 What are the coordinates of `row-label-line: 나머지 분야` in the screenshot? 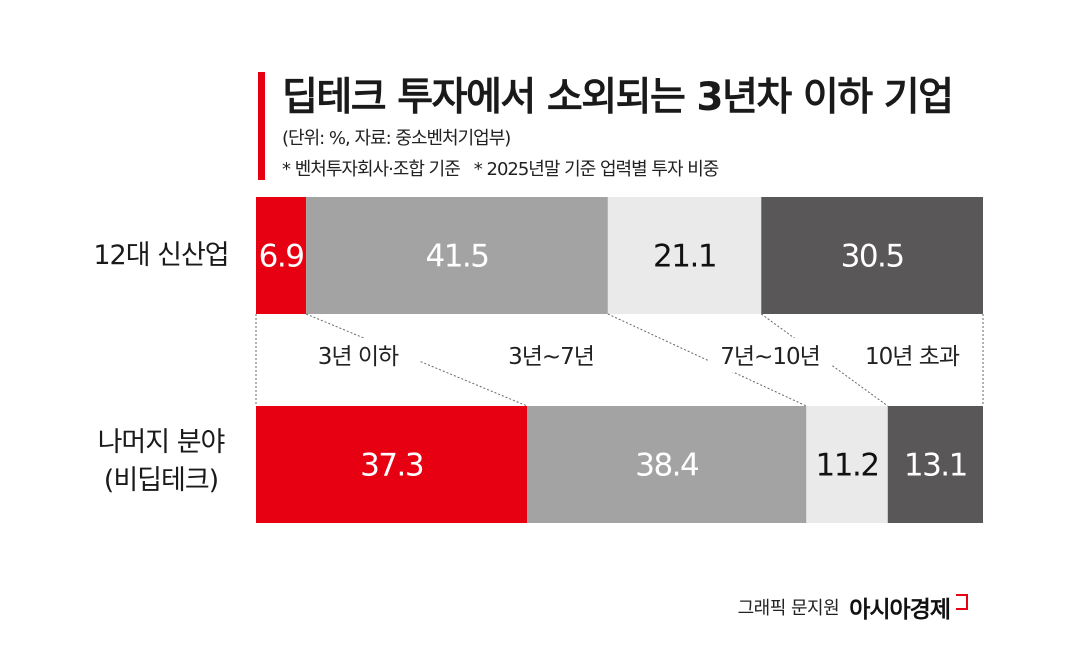 It's located at (161, 442).